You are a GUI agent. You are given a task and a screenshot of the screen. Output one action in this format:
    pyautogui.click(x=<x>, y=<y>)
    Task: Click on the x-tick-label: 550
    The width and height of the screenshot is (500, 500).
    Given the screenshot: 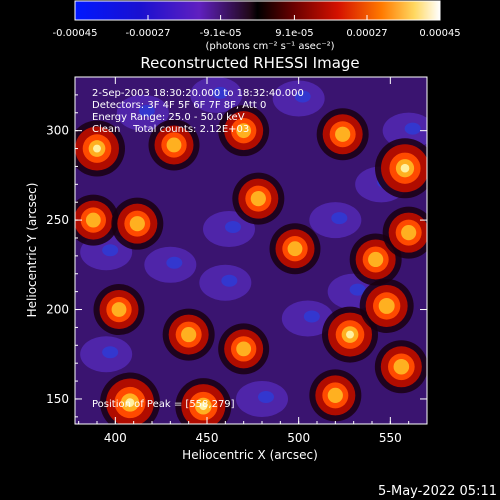 What is the action you would take?
    pyautogui.click(x=390, y=438)
    